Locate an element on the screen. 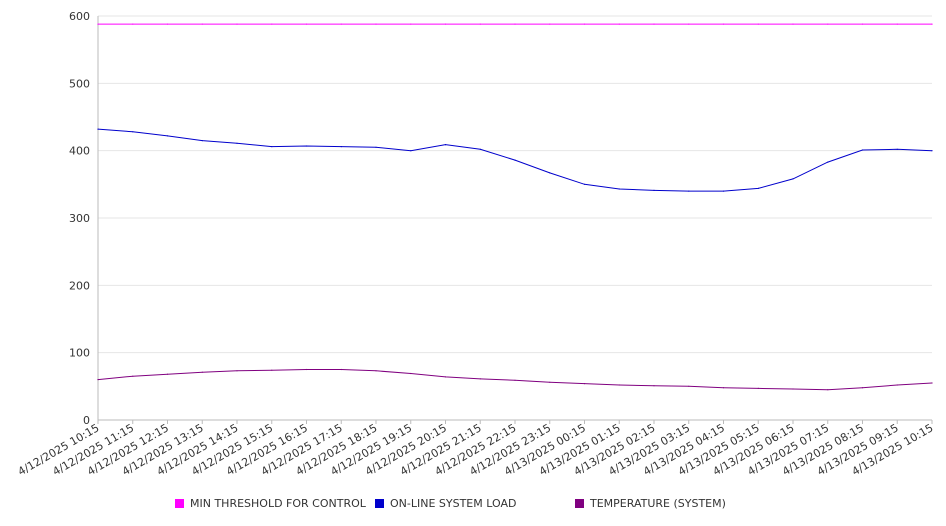 The image size is (946, 526). legend-swatch-min-threshold is located at coordinates (179, 503).